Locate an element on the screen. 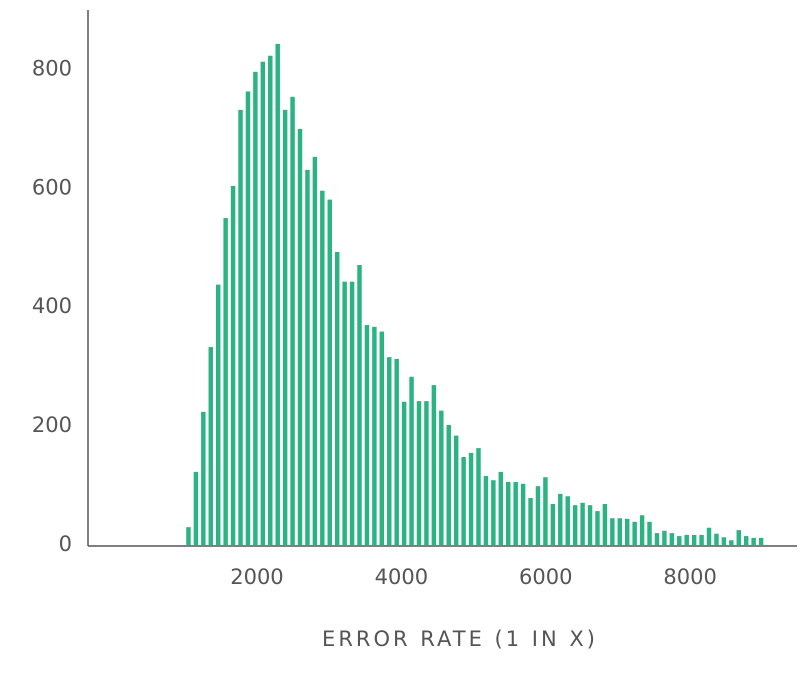 This screenshot has height=676, width=812. y-tick-label: 600 is located at coordinates (52, 187).